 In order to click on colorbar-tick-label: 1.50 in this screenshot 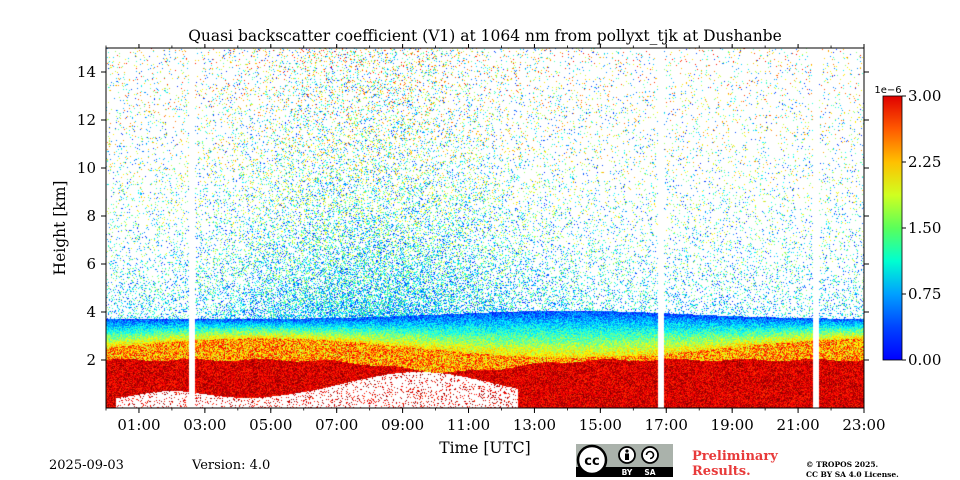, I will do `click(924, 228)`.